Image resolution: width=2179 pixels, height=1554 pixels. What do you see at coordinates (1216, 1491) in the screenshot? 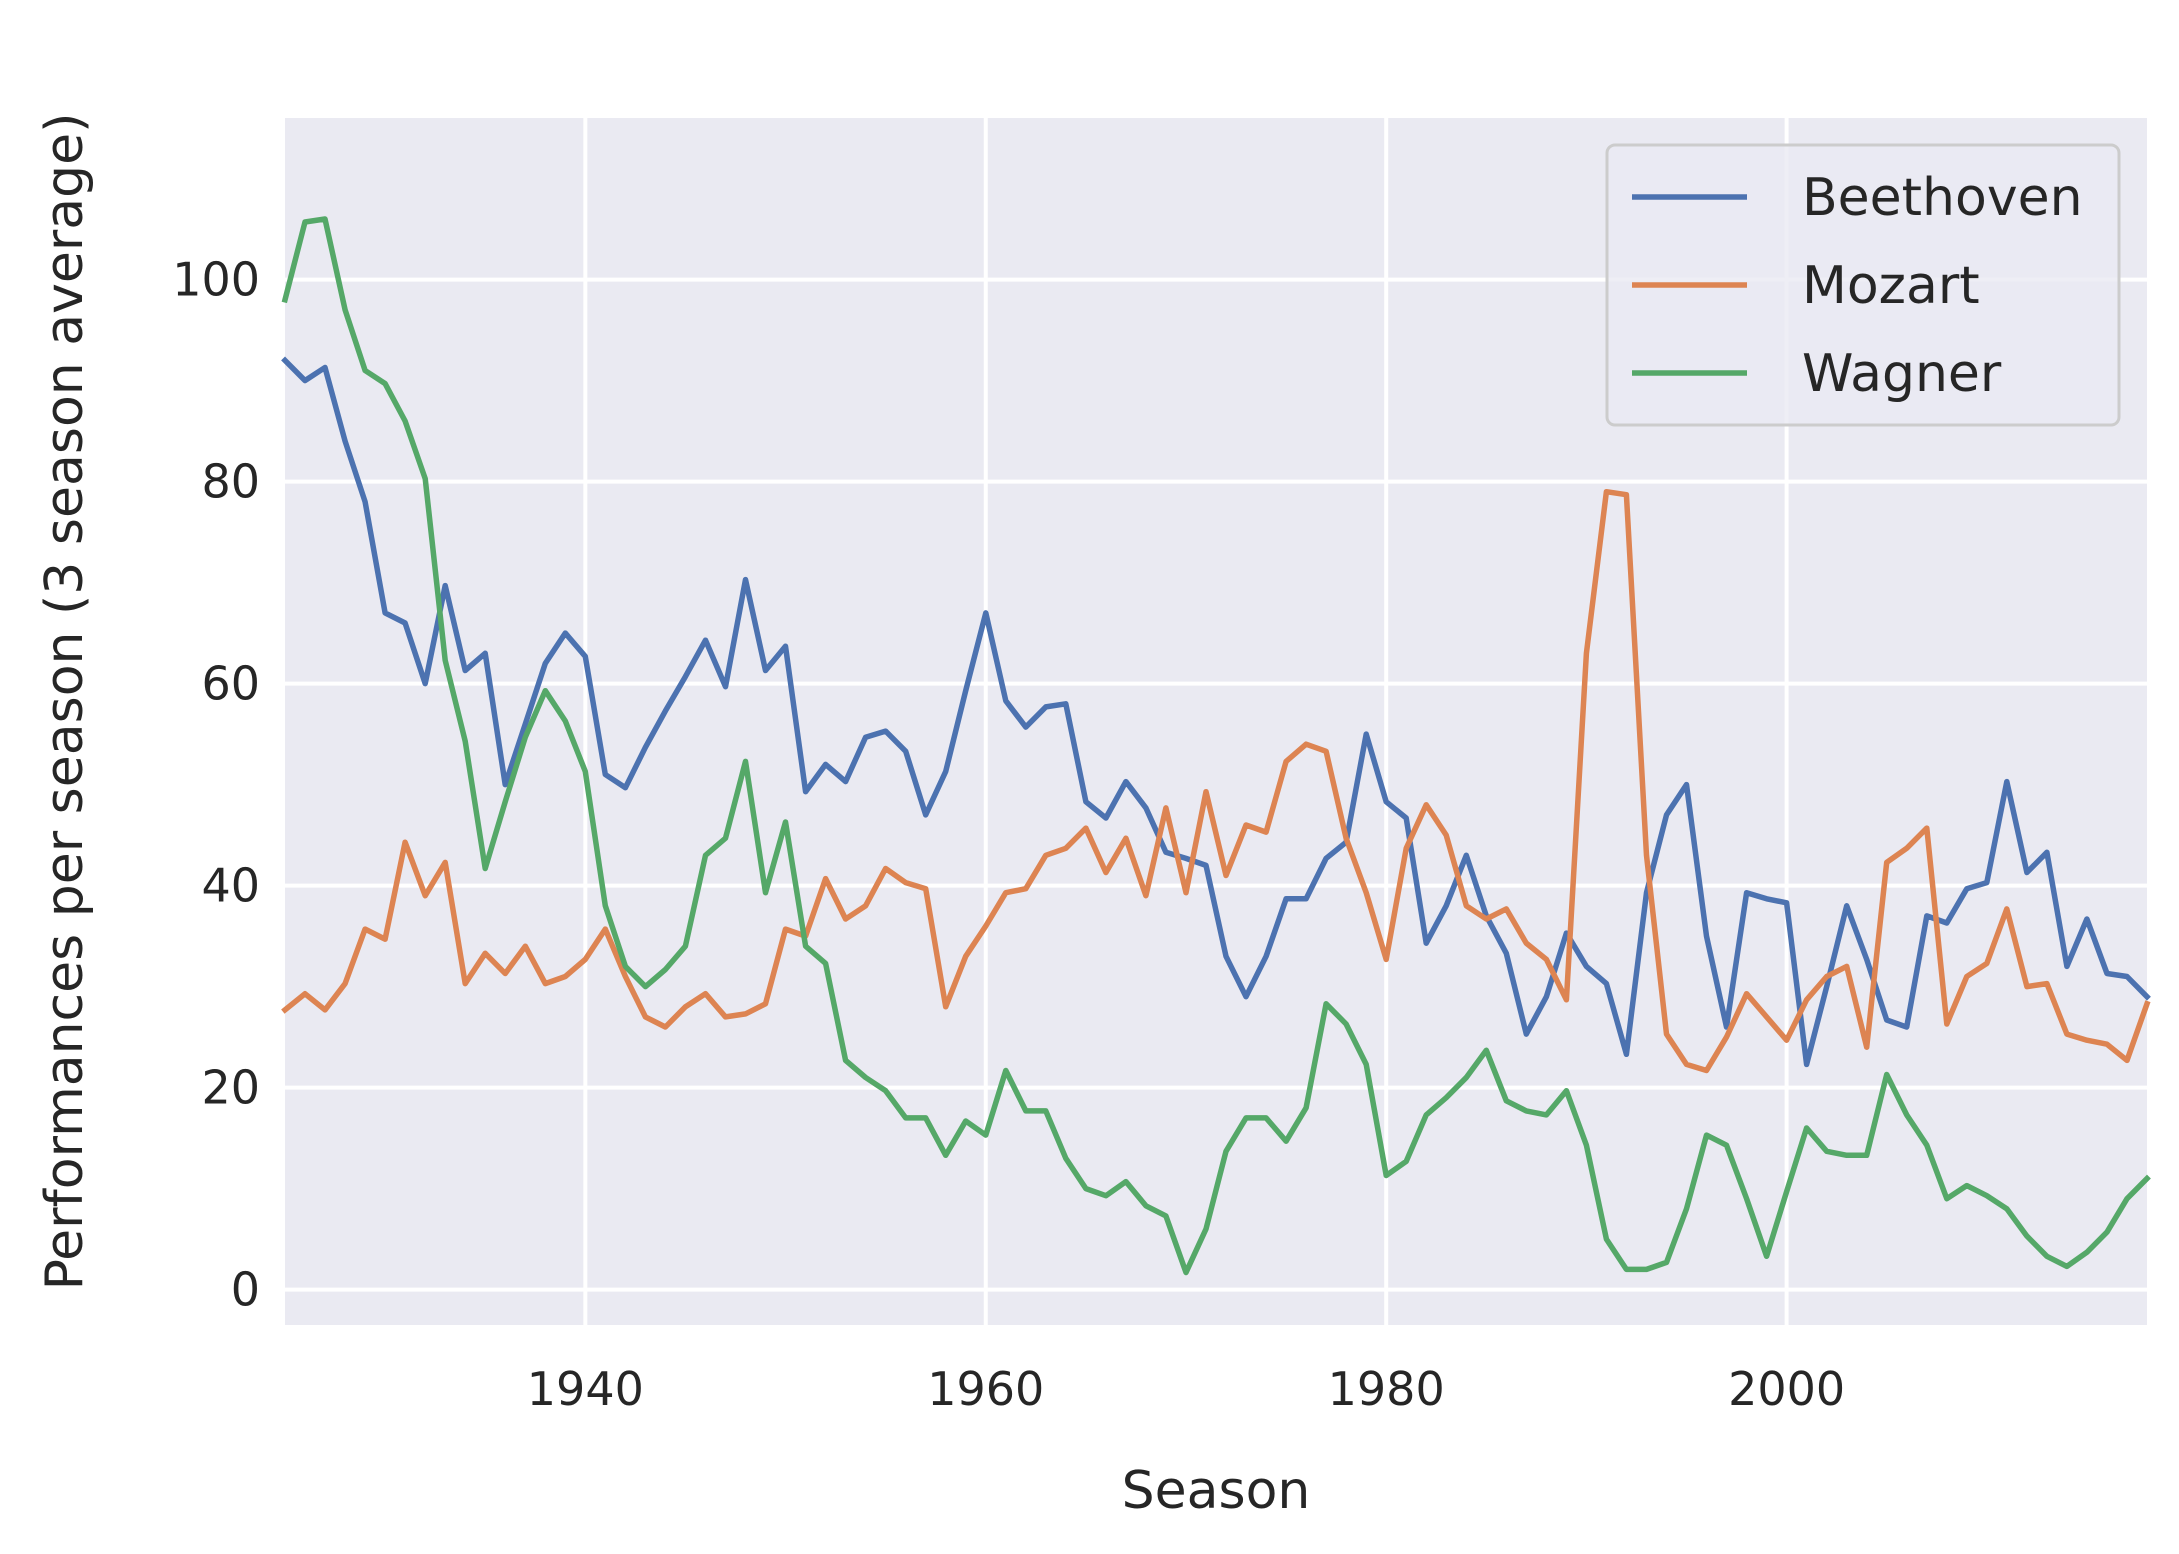
I see `x-axis-label: Season` at bounding box center [1216, 1491].